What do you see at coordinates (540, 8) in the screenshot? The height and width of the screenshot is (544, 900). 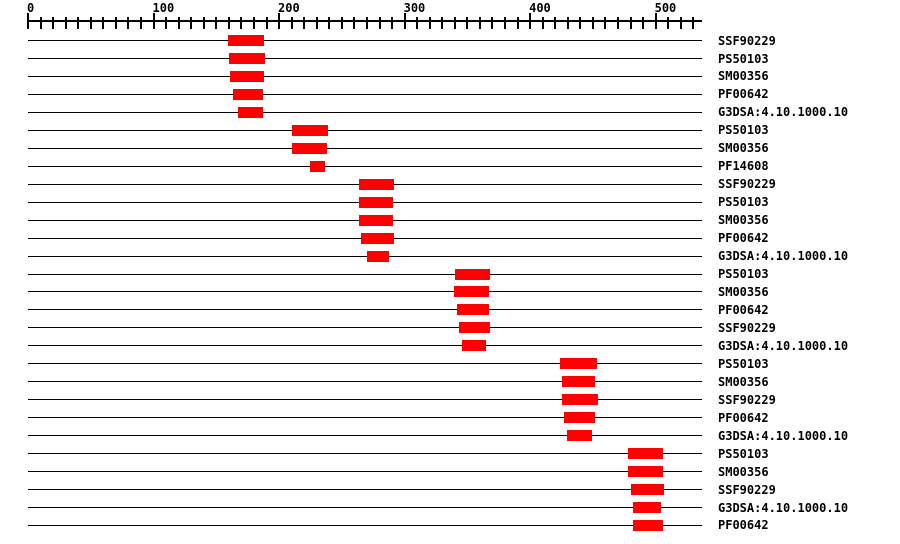 I see `ruler-tick-label: 400` at bounding box center [540, 8].